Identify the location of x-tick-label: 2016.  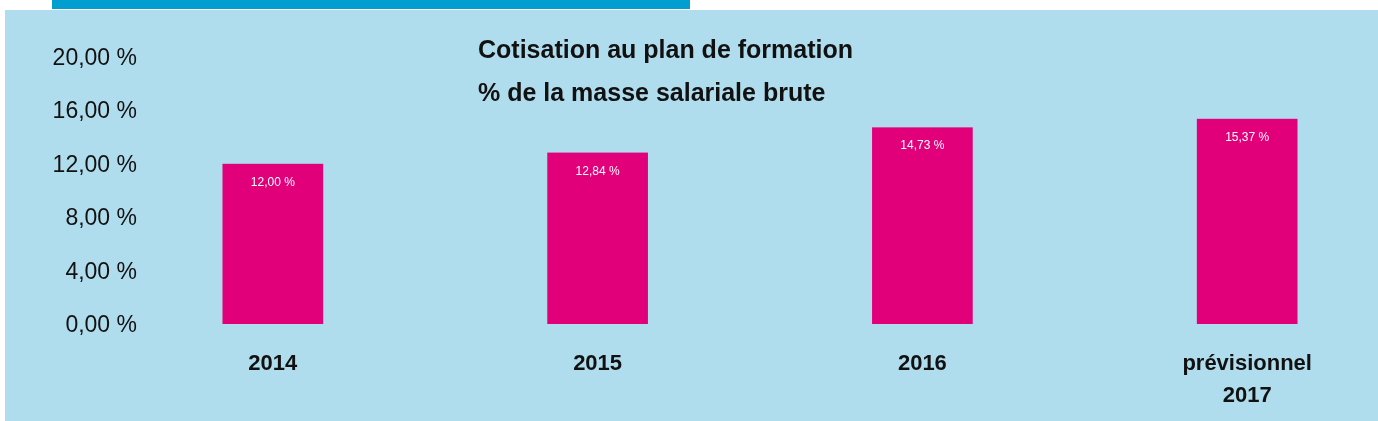
(922, 362).